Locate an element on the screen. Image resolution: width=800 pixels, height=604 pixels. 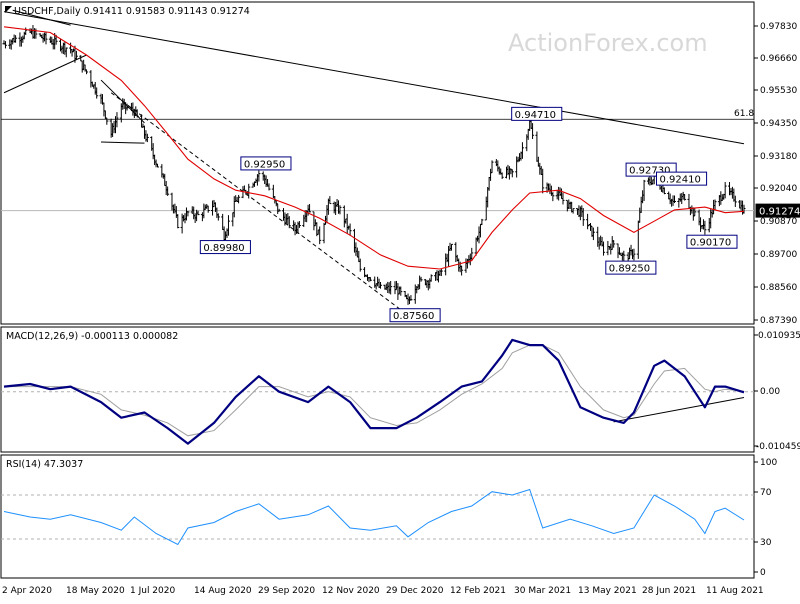
x-tick-label: 29 Dec 2020 is located at coordinates (415, 591).